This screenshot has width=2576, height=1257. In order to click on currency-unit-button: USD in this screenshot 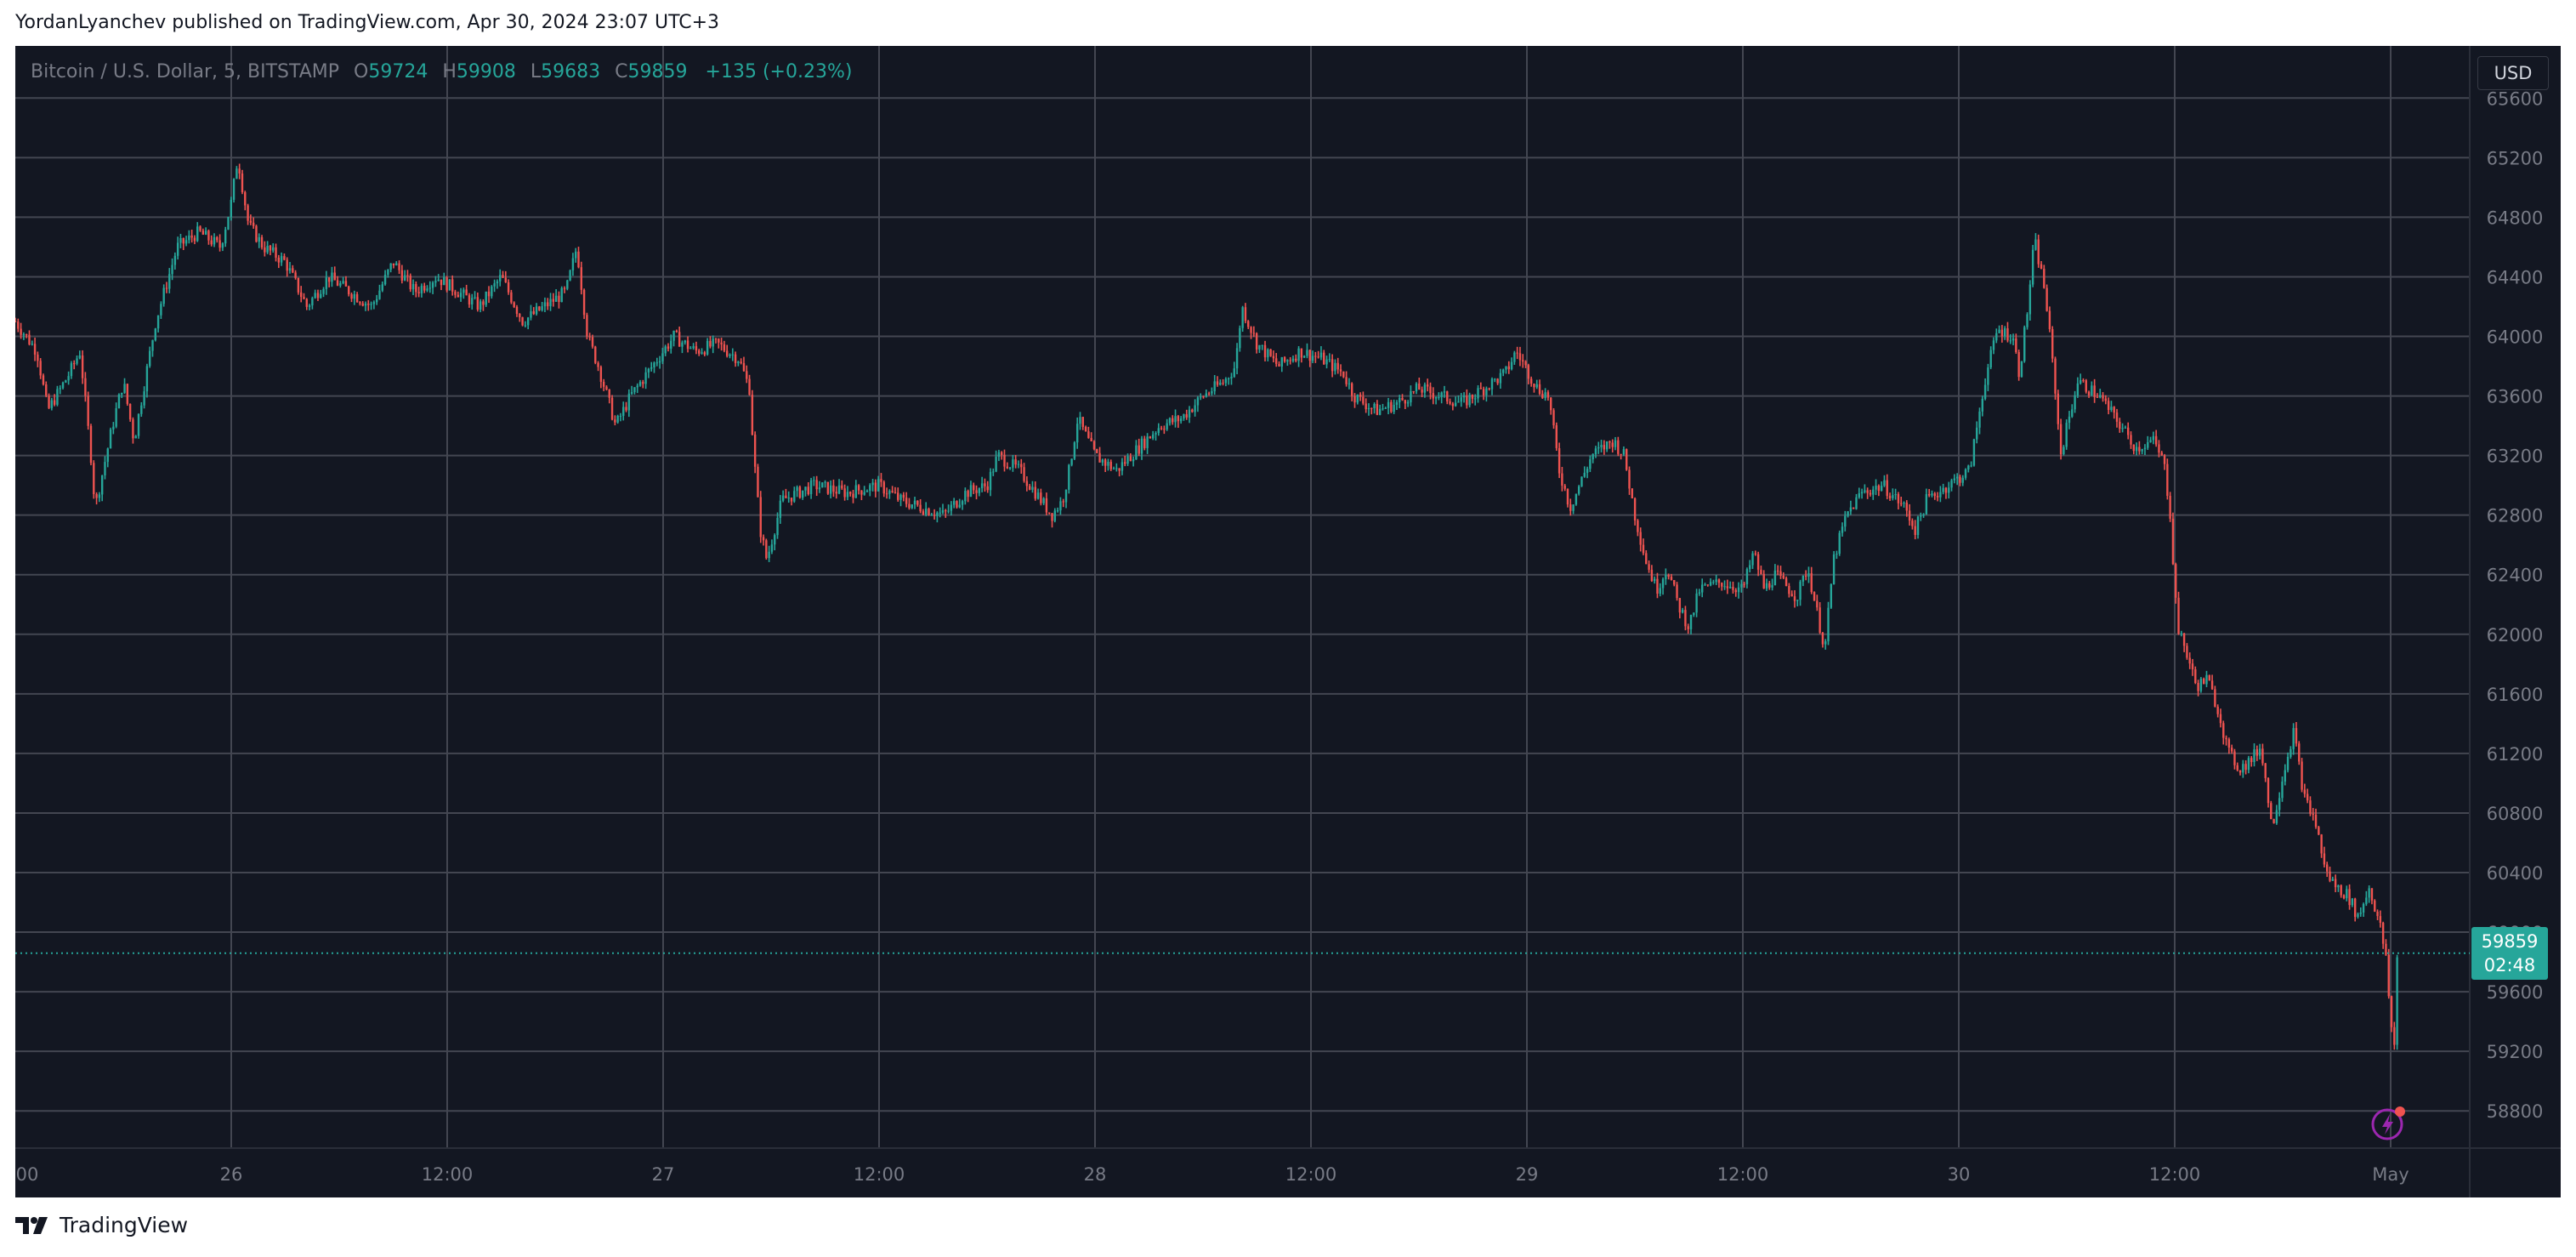, I will do `click(2513, 73)`.